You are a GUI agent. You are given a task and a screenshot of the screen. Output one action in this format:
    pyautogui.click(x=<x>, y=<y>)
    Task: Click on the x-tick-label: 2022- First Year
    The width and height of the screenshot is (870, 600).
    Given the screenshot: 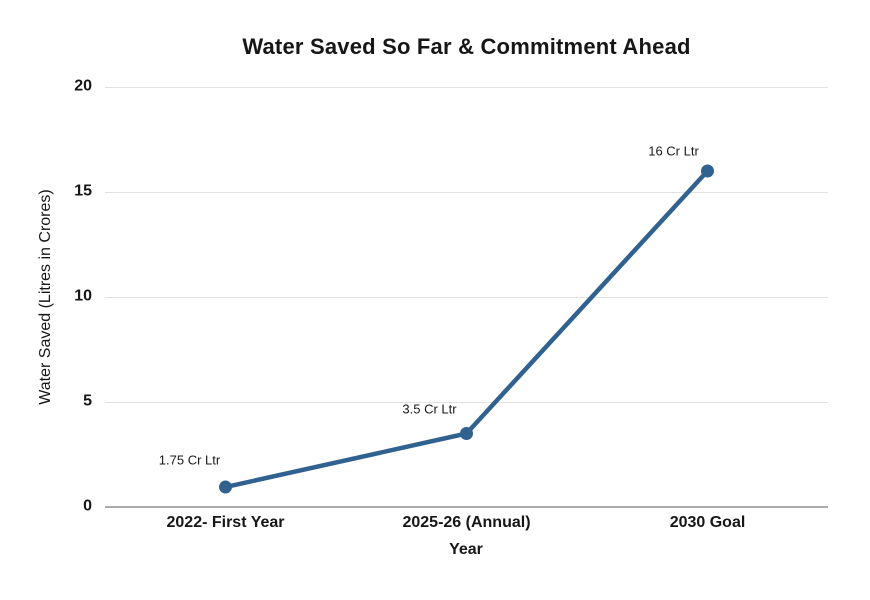 What is the action you would take?
    pyautogui.click(x=225, y=522)
    